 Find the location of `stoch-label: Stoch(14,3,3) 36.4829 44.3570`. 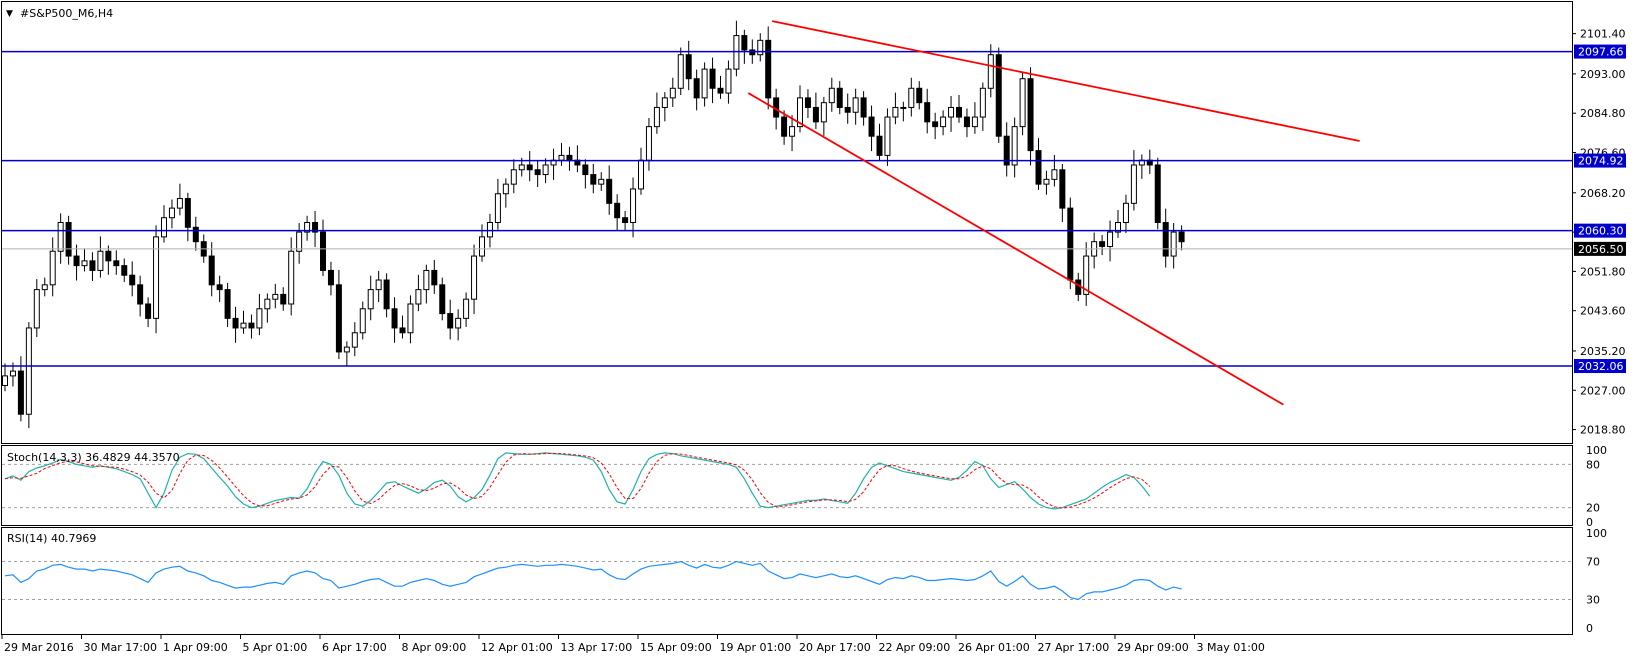

stoch-label: Stoch(14,3,3) 36.4829 44.3570 is located at coordinates (93, 457).